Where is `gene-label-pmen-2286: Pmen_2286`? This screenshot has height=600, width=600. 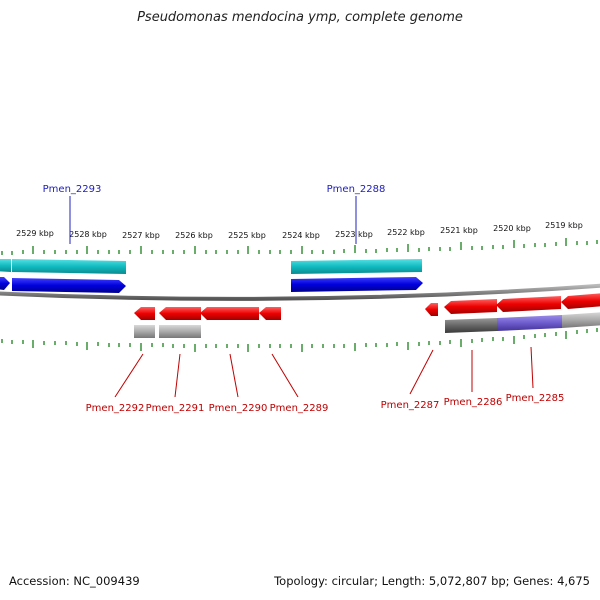
gene-label-pmen-2286: Pmen_2286 is located at coordinates (473, 402).